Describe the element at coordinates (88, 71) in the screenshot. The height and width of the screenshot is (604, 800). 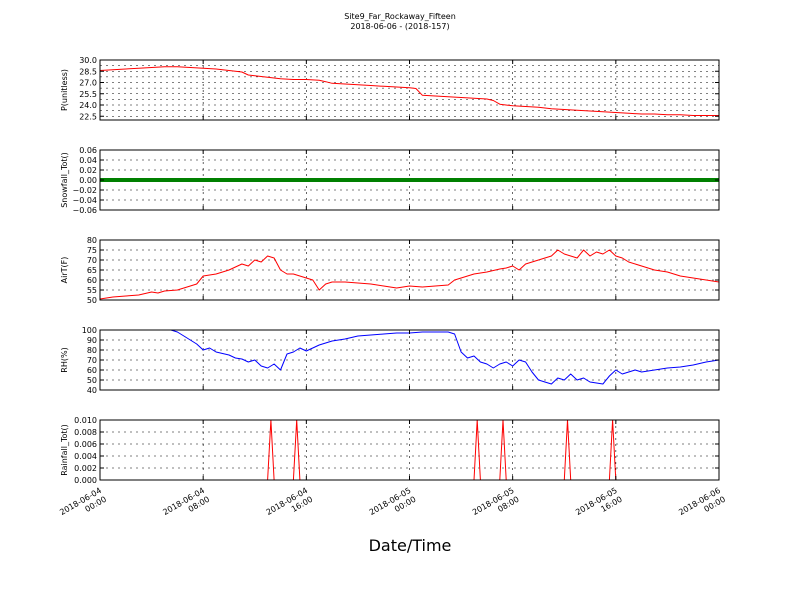
I see `y-tick-label: 28.5` at that location.